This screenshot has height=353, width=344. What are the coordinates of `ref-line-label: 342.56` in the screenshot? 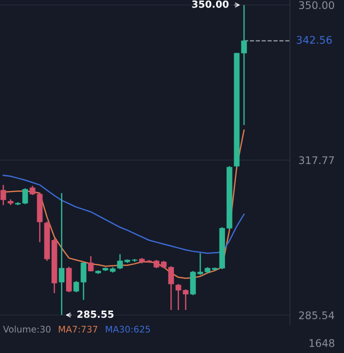 It's located at (314, 40).